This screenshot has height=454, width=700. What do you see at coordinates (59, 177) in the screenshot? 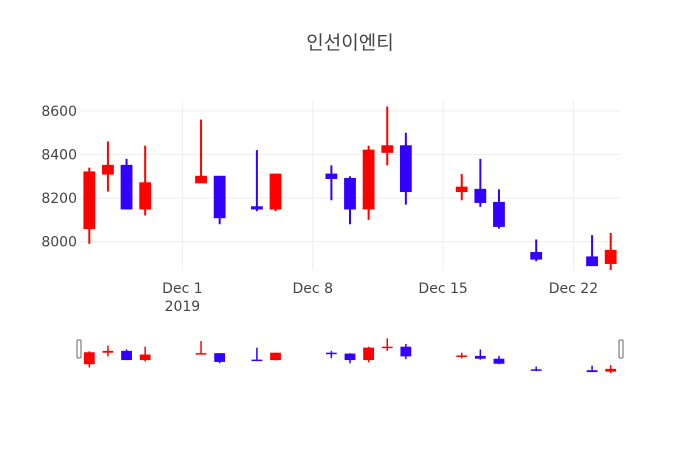
I see `y-axis: 8000 8200 8400 8600` at bounding box center [59, 177].